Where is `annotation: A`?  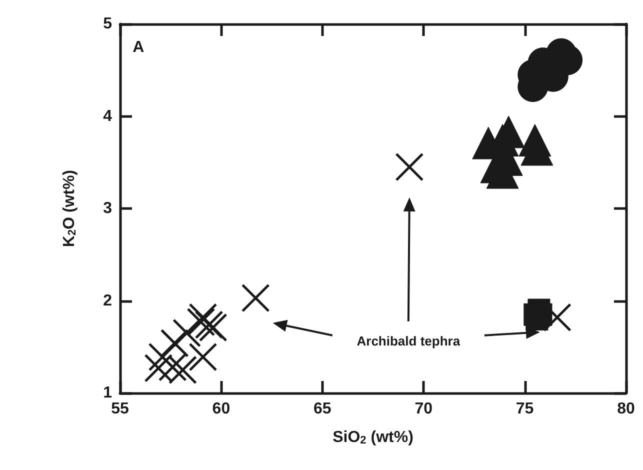
annotation: A is located at coordinates (138, 47).